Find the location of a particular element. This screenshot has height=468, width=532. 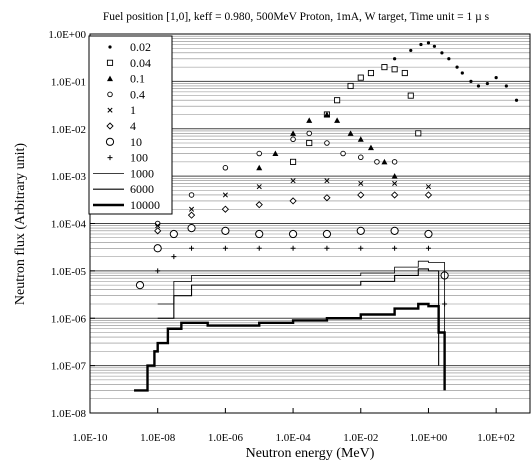

legend-item: 10000 is located at coordinates (126, 205).